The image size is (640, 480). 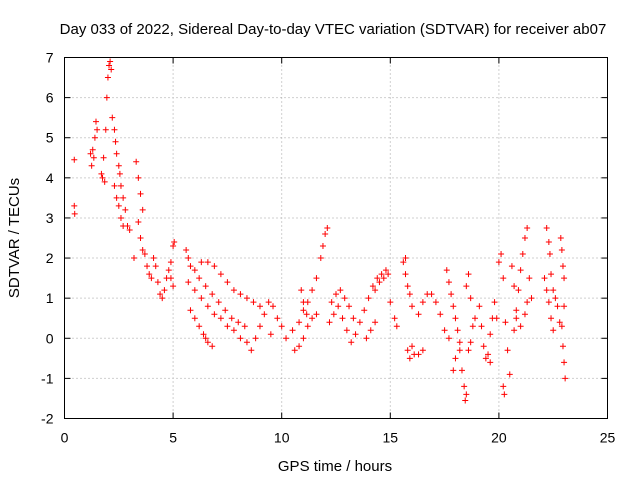 I want to click on y-axis-label: SDTVAR / TECUs, so click(x=14, y=238).